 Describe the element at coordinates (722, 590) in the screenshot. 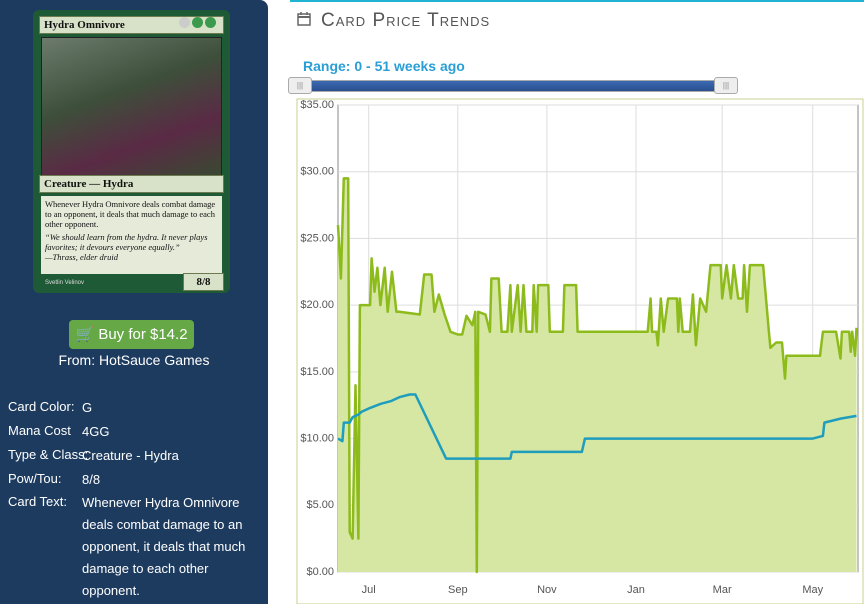

I see `x-tick-label: Mar` at that location.